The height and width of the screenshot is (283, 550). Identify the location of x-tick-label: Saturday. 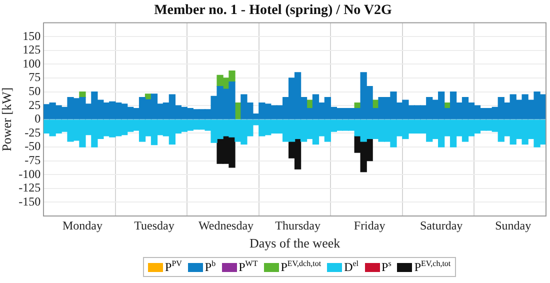
(441, 225).